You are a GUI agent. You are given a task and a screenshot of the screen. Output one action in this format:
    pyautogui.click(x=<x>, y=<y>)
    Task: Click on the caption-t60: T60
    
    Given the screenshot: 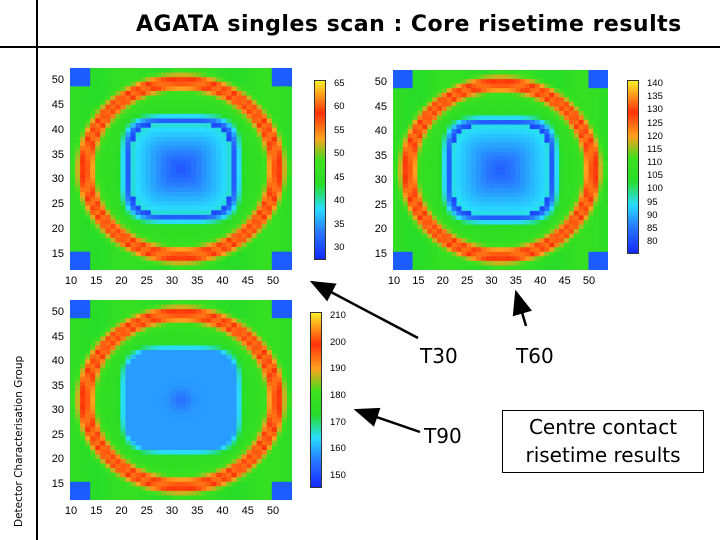 What is the action you would take?
    pyautogui.click(x=535, y=356)
    